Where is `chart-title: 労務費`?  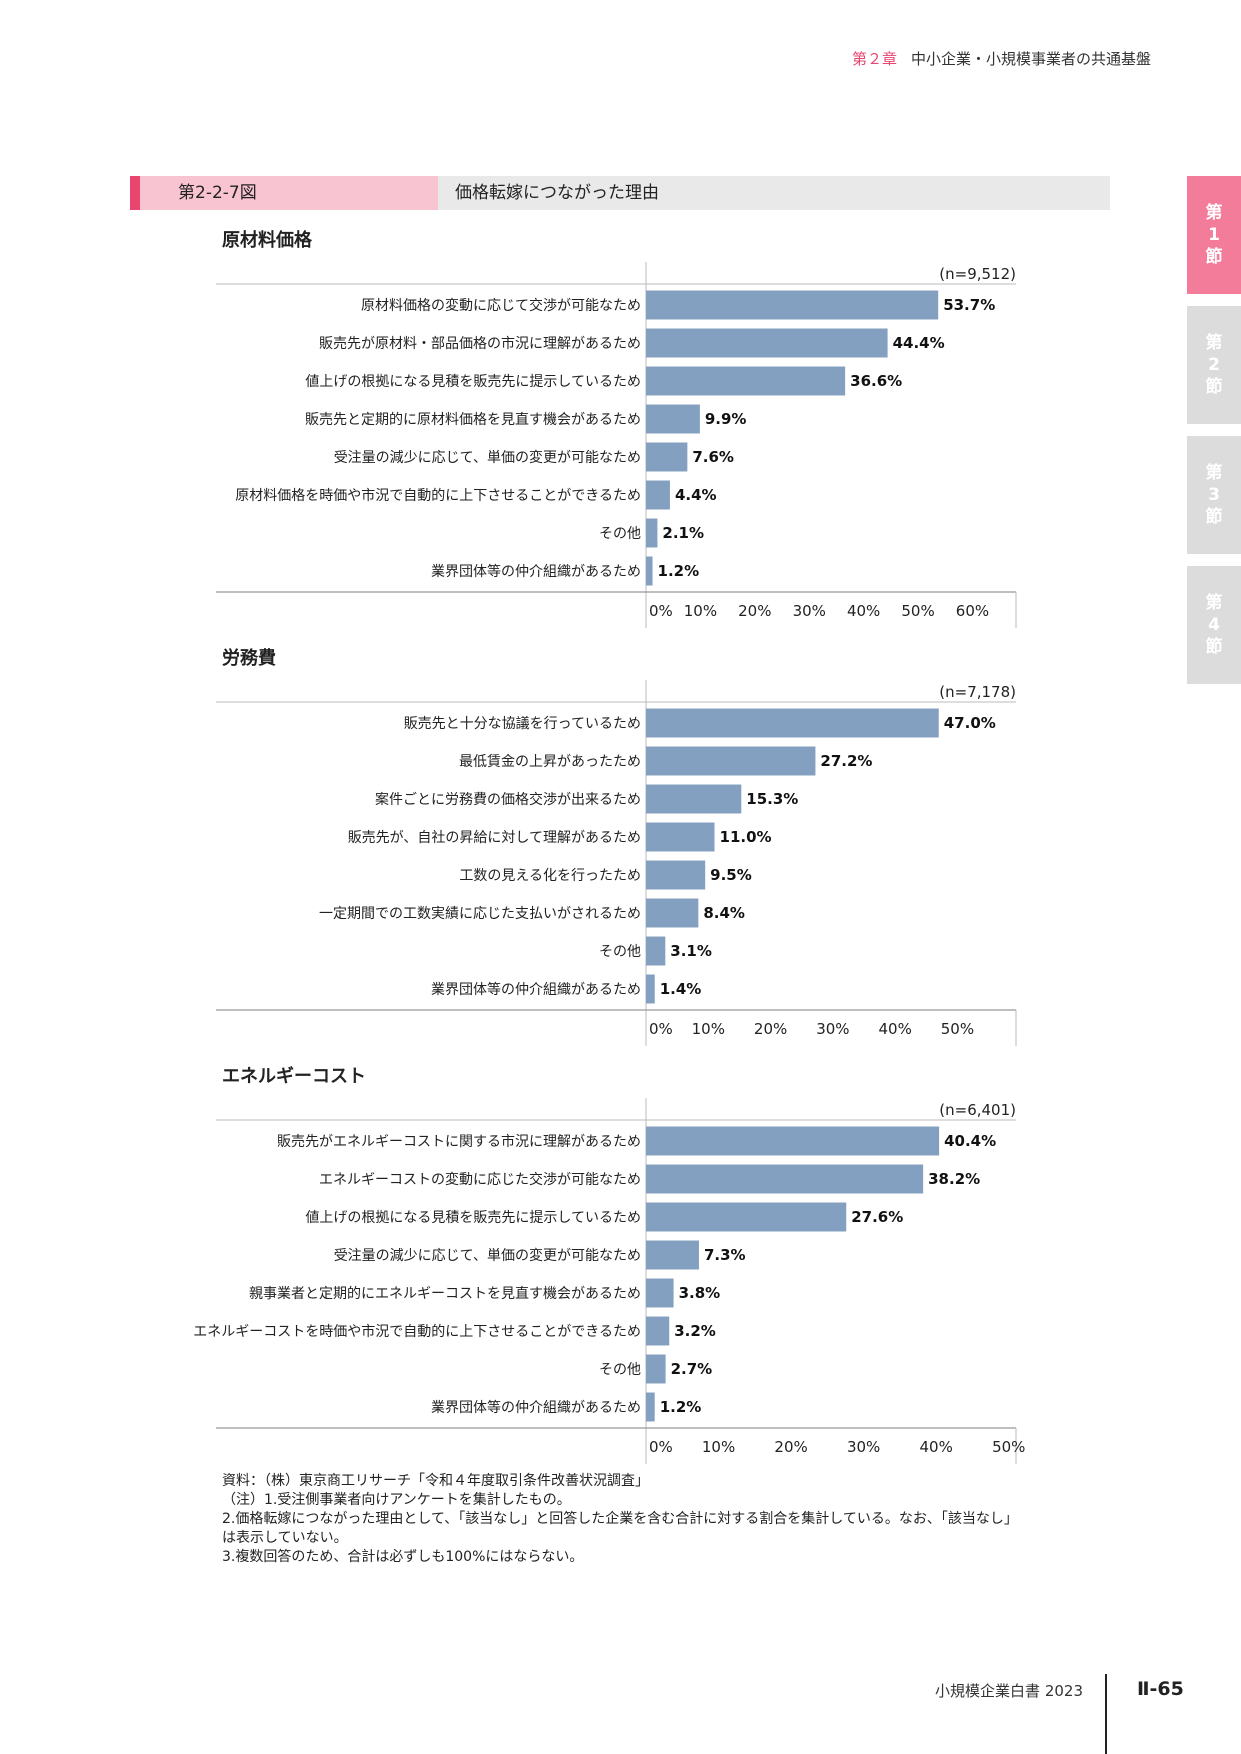 chart-title: 労務費 is located at coordinates (249, 658).